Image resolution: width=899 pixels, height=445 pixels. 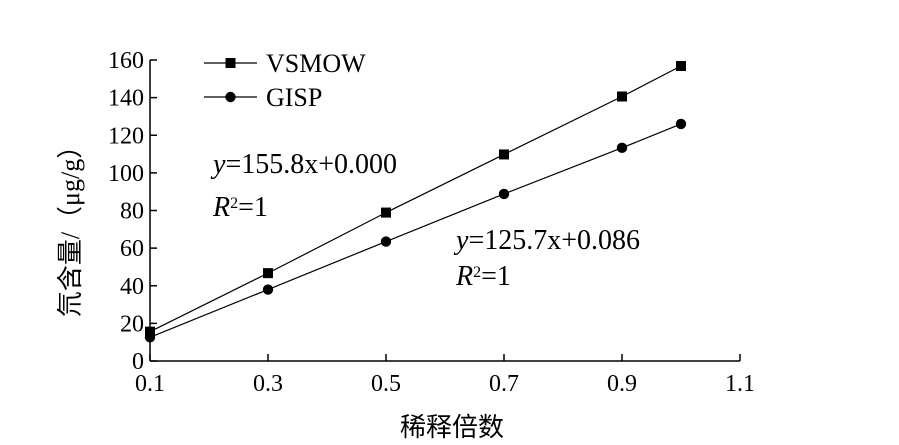 What do you see at coordinates (303, 186) in the screenshot?
I see `annotation-vsmow: y=155.8x+0.000 R2=1` at bounding box center [303, 186].